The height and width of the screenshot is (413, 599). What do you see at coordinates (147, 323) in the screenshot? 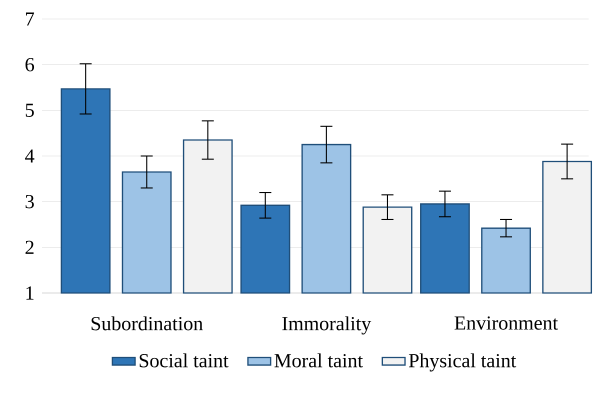
I see `x-tick-label: Subordination` at bounding box center [147, 323].